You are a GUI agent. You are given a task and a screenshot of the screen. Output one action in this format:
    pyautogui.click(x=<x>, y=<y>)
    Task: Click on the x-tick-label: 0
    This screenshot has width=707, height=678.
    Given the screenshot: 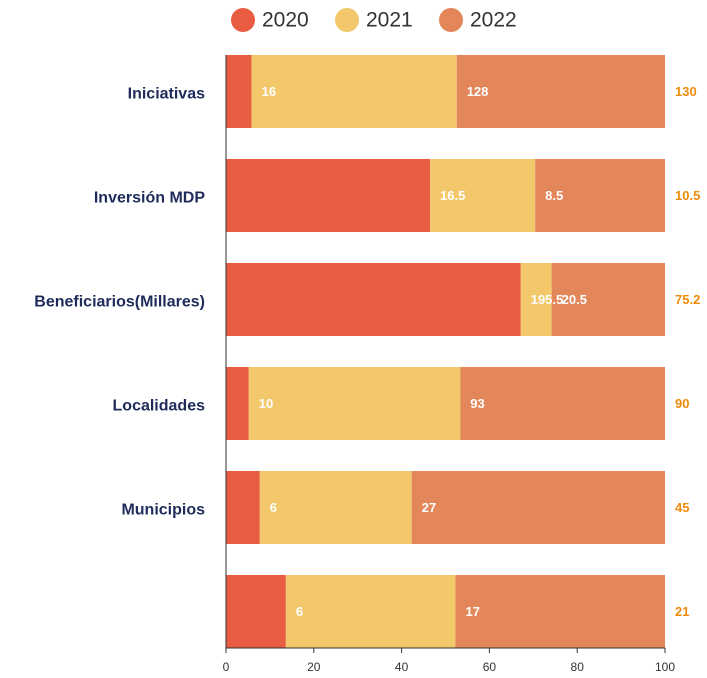 What is the action you would take?
    pyautogui.click(x=226, y=667)
    